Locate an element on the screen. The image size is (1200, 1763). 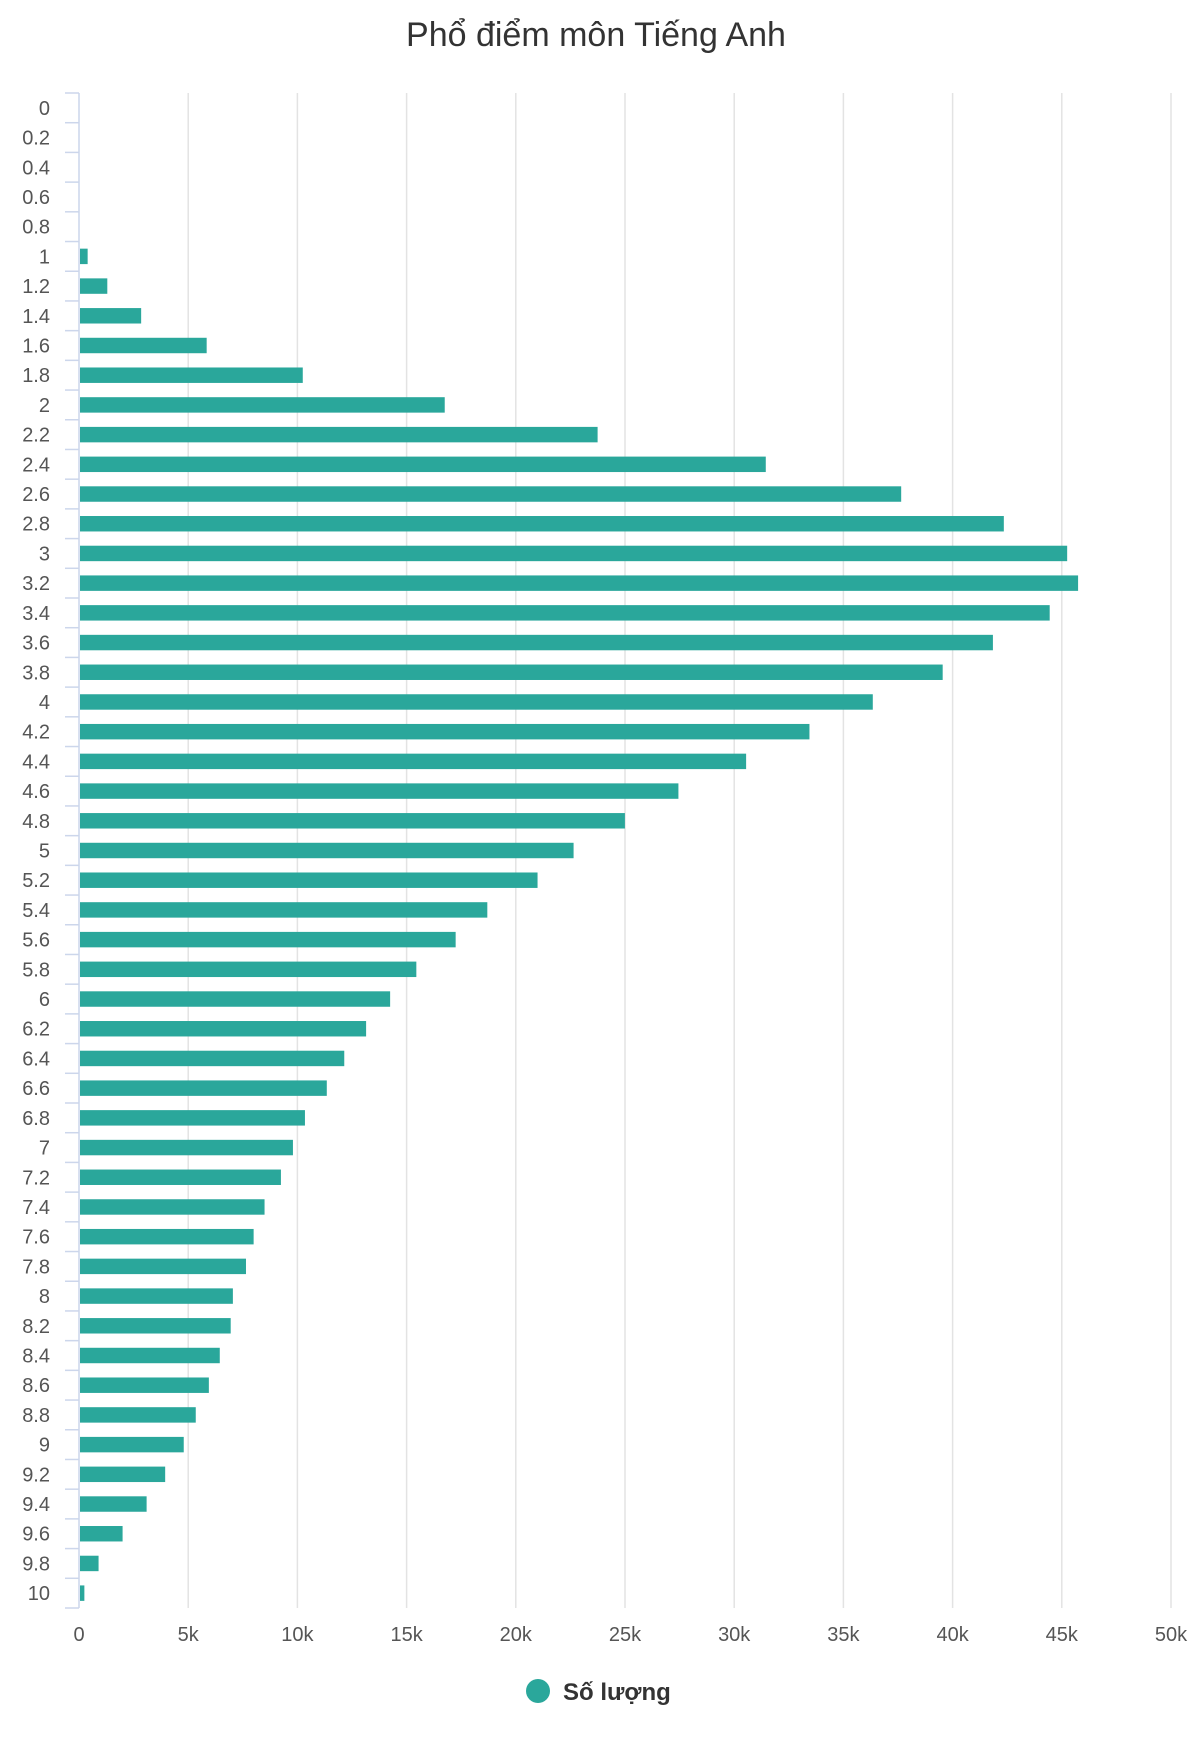
x-tick-label: 0 is located at coordinates (78, 1635).